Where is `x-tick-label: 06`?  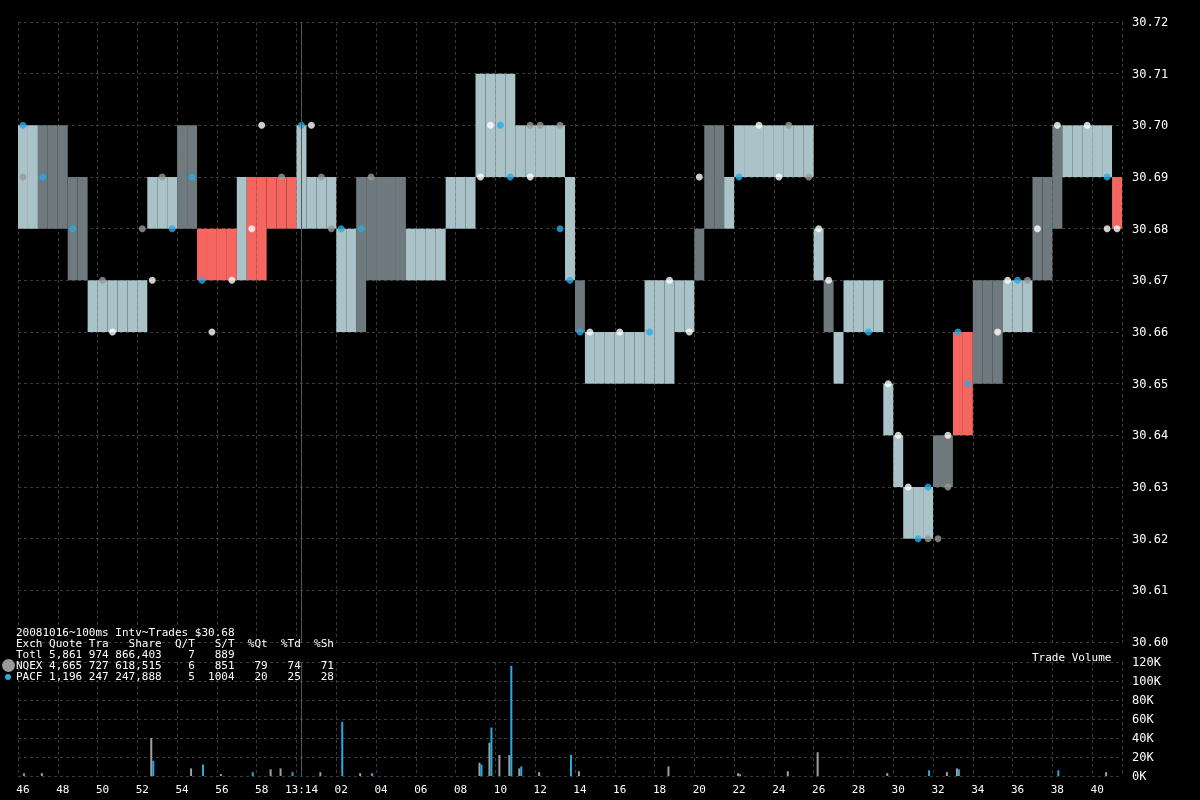
x-tick-label: 06 is located at coordinates (421, 789).